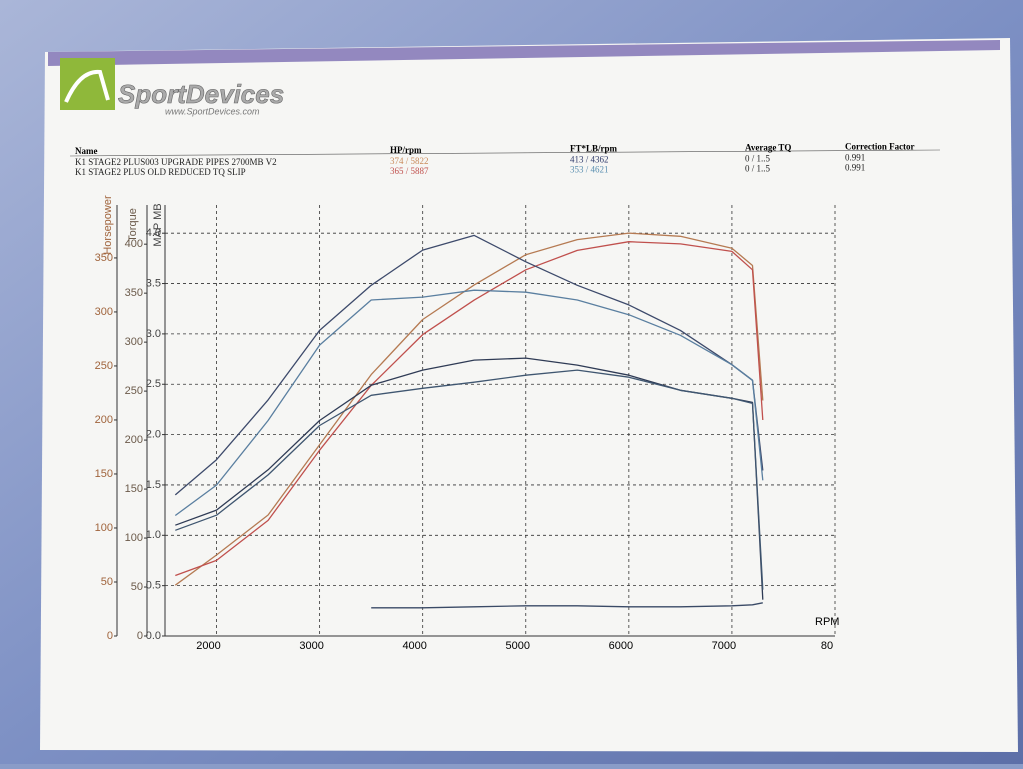 This screenshot has height=769, width=1023. I want to click on table-cell: 353 / 4621, so click(589, 170).